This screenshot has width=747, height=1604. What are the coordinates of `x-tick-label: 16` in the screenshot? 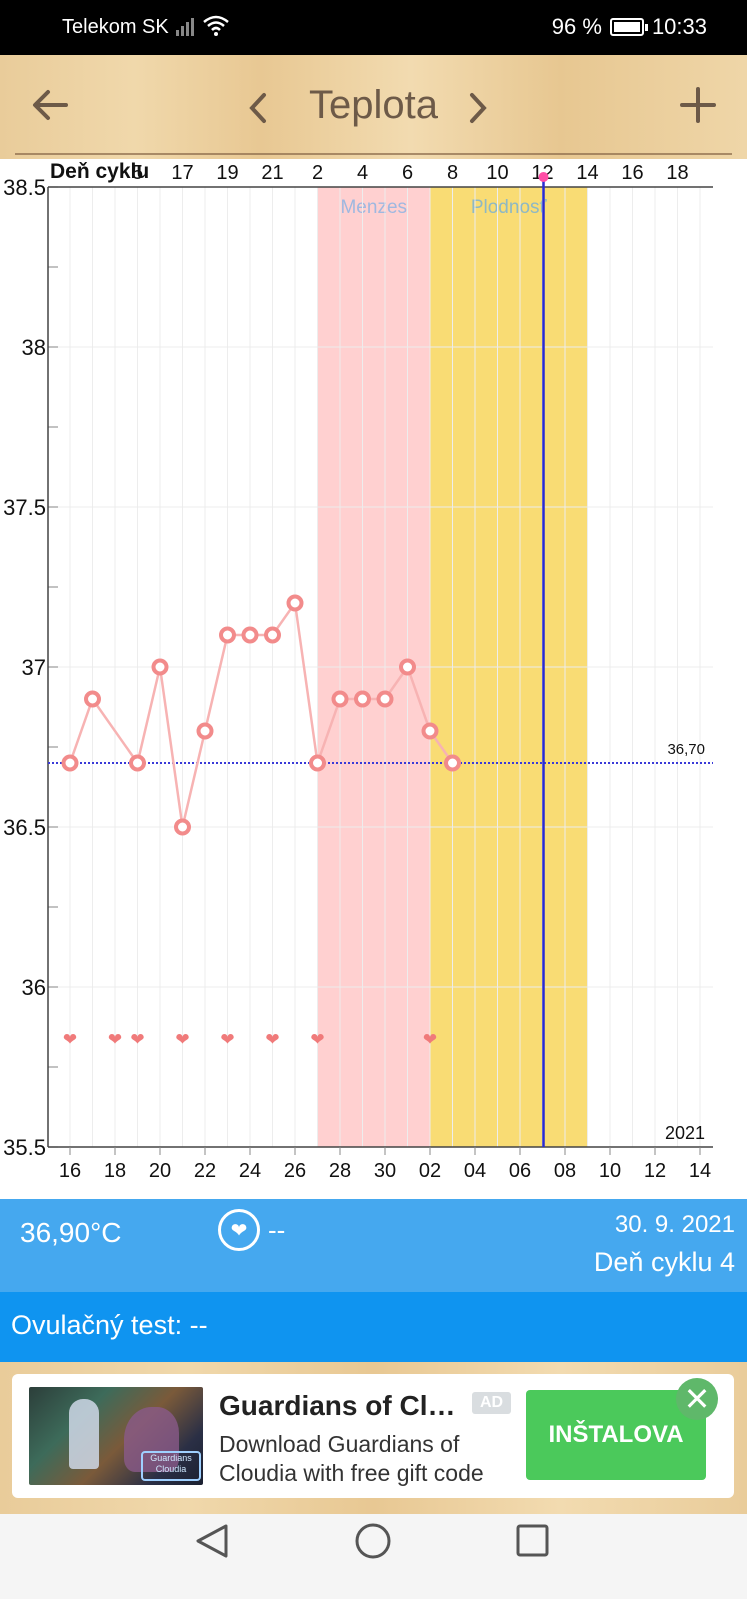 It's located at (70, 1171).